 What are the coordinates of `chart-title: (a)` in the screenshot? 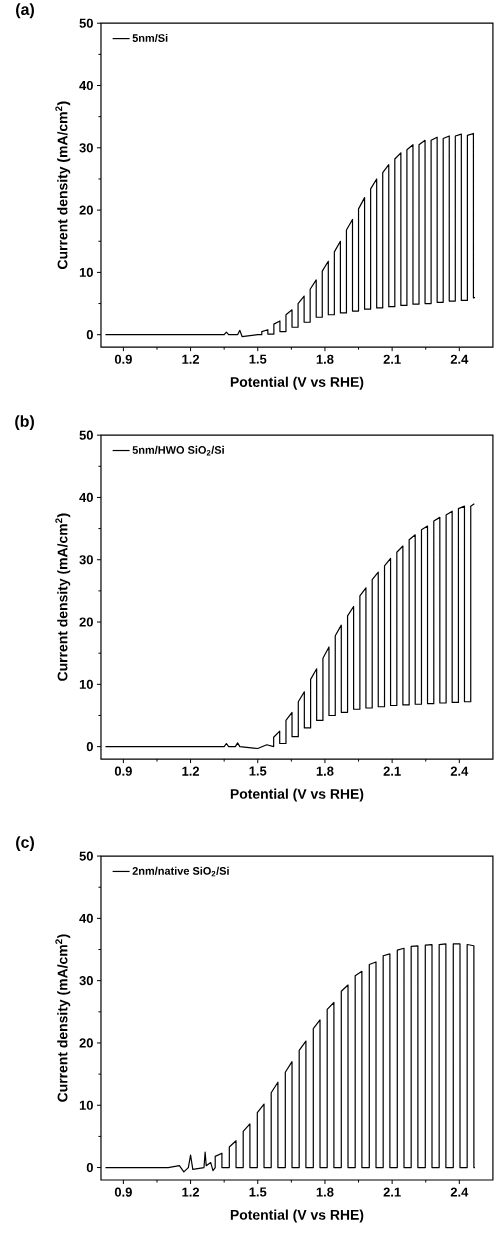 It's located at (25, 11).